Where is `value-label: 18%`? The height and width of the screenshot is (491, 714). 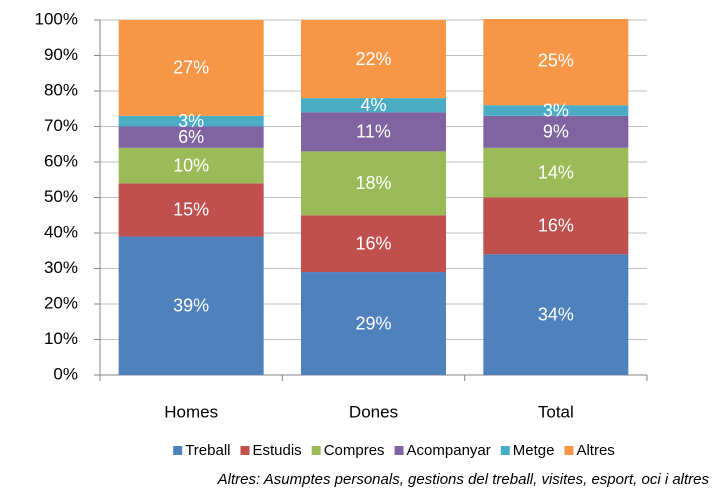 value-label: 18% is located at coordinates (373, 183).